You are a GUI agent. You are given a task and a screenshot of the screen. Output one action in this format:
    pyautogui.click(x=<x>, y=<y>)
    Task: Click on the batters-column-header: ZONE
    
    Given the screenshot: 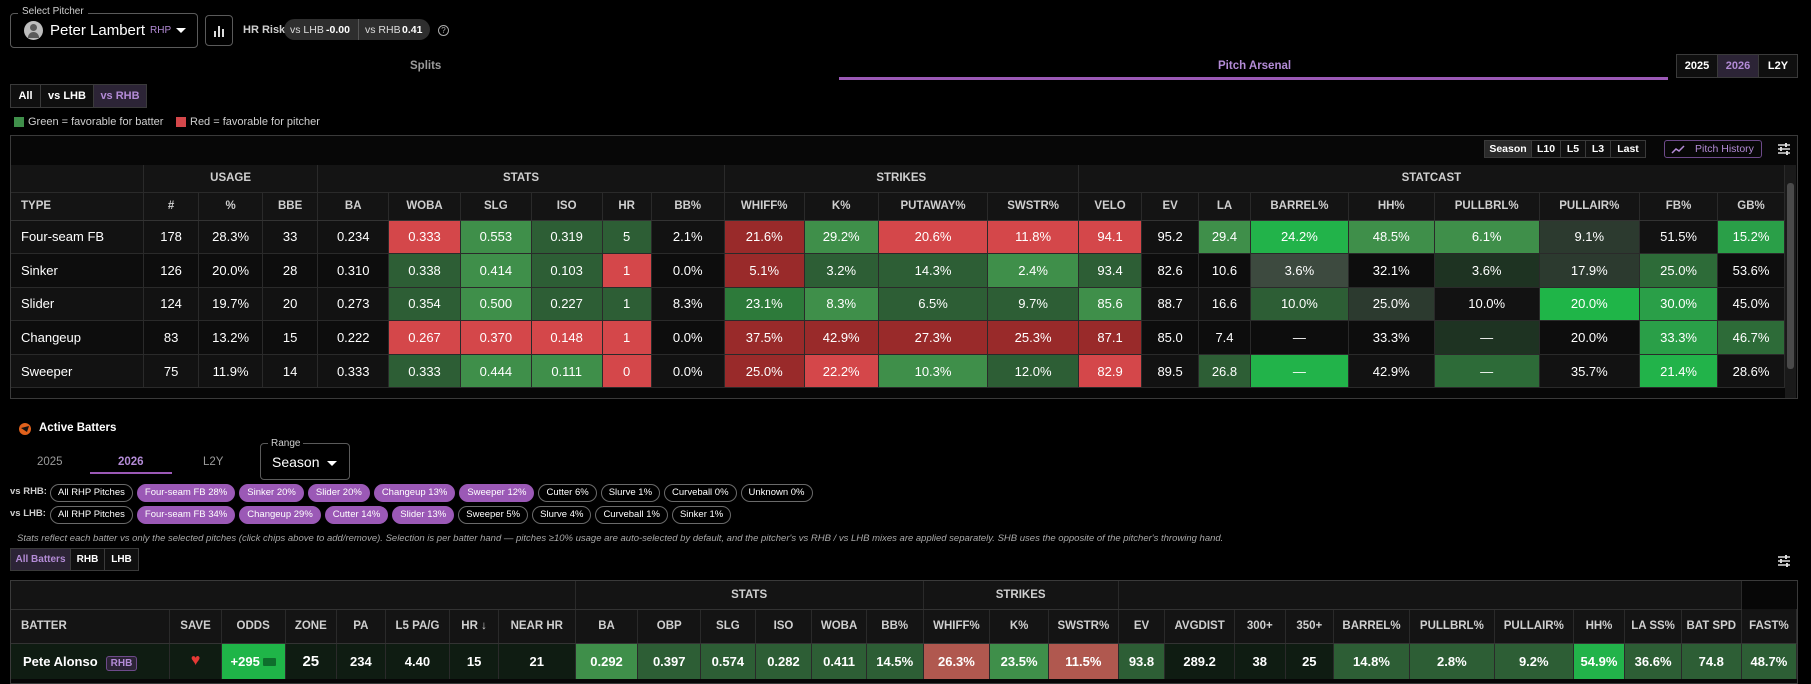 What is the action you would take?
    pyautogui.click(x=311, y=626)
    